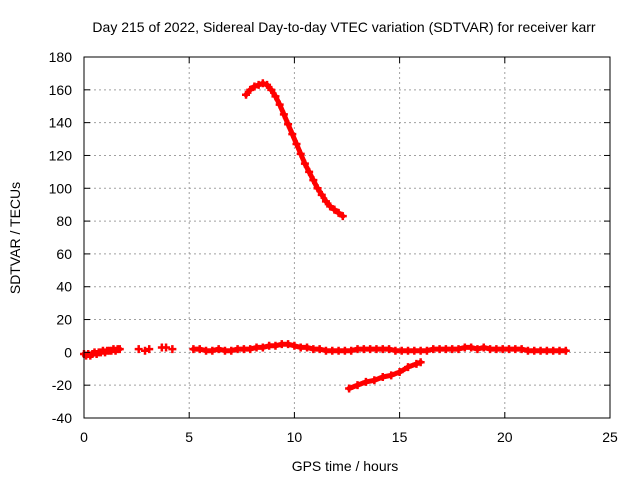 The height and width of the screenshot is (480, 640). What do you see at coordinates (64, 254) in the screenshot?
I see `y-tick-label: 60` at bounding box center [64, 254].